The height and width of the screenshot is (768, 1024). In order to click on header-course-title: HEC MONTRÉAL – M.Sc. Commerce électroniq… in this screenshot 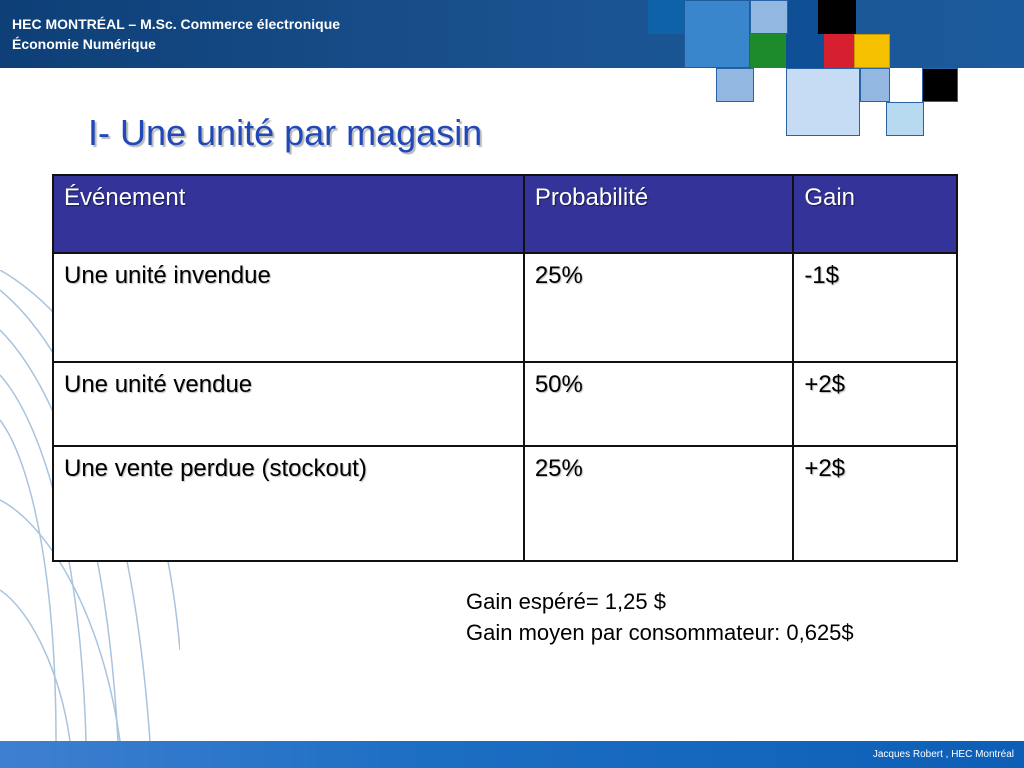, I will do `click(176, 24)`.